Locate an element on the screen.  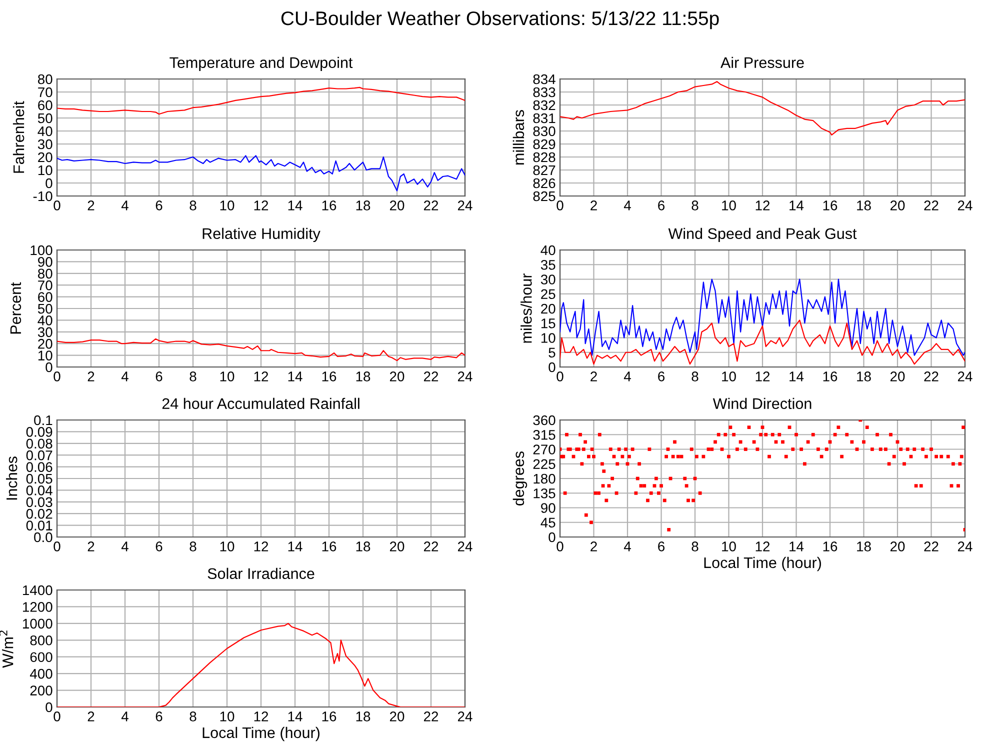
y-tick-label: 60 is located at coordinates (45, 105).